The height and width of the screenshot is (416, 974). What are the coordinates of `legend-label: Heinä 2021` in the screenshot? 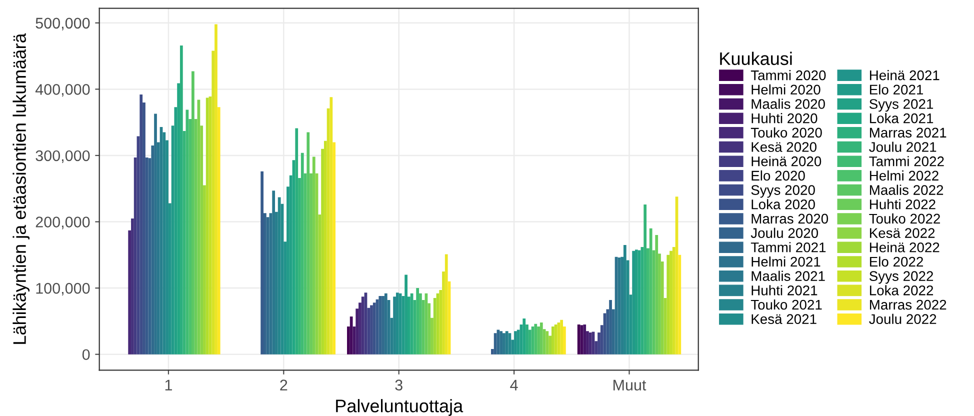 It's located at (905, 75).